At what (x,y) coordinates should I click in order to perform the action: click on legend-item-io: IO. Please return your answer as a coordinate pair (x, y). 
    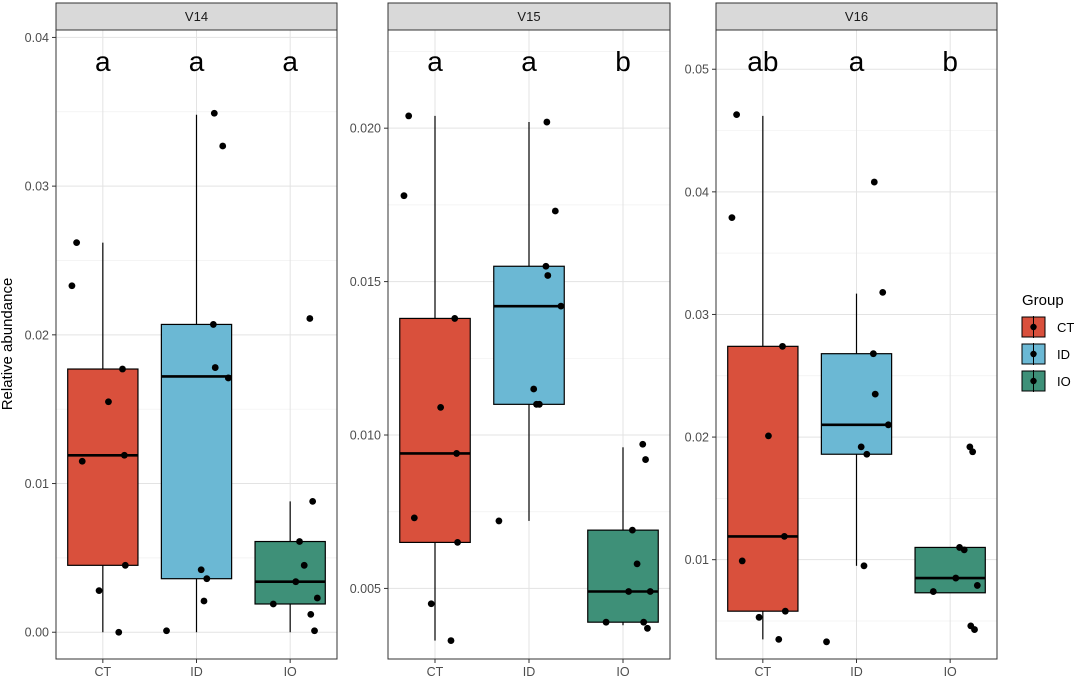
    Looking at the image, I should click on (1046, 381).